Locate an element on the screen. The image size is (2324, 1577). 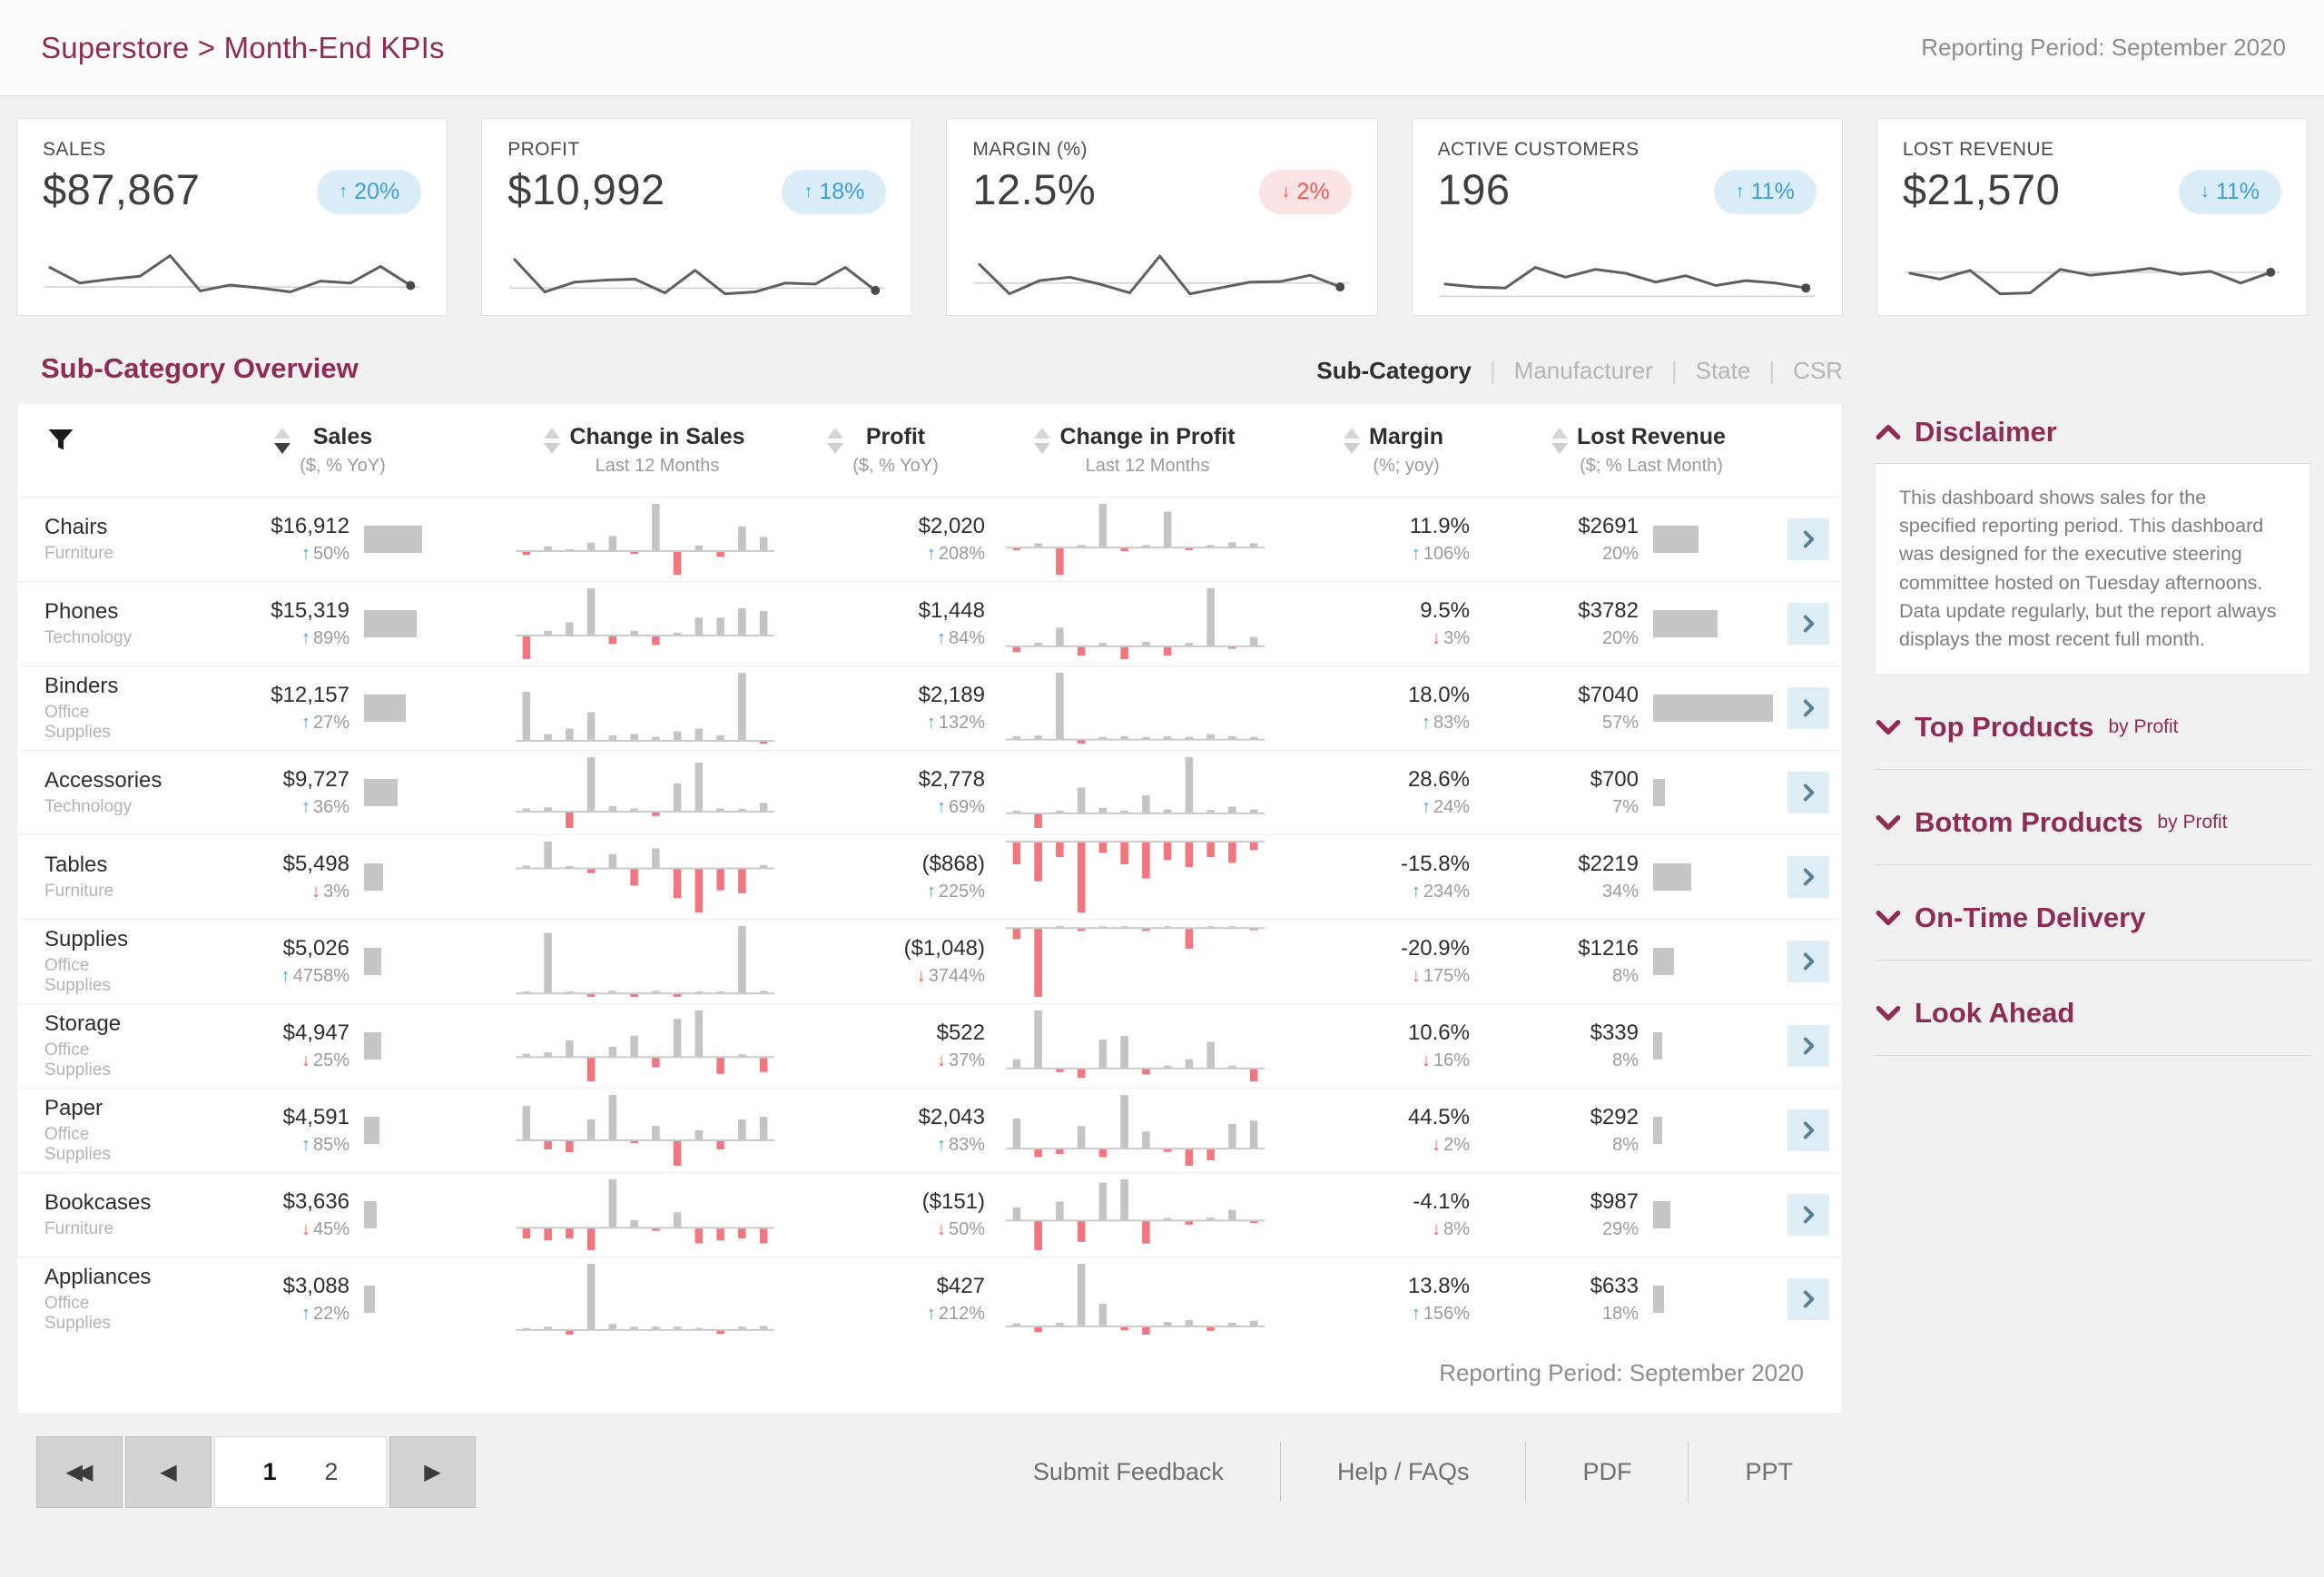
lost-revenue-value: $3782 is located at coordinates (1608, 611).